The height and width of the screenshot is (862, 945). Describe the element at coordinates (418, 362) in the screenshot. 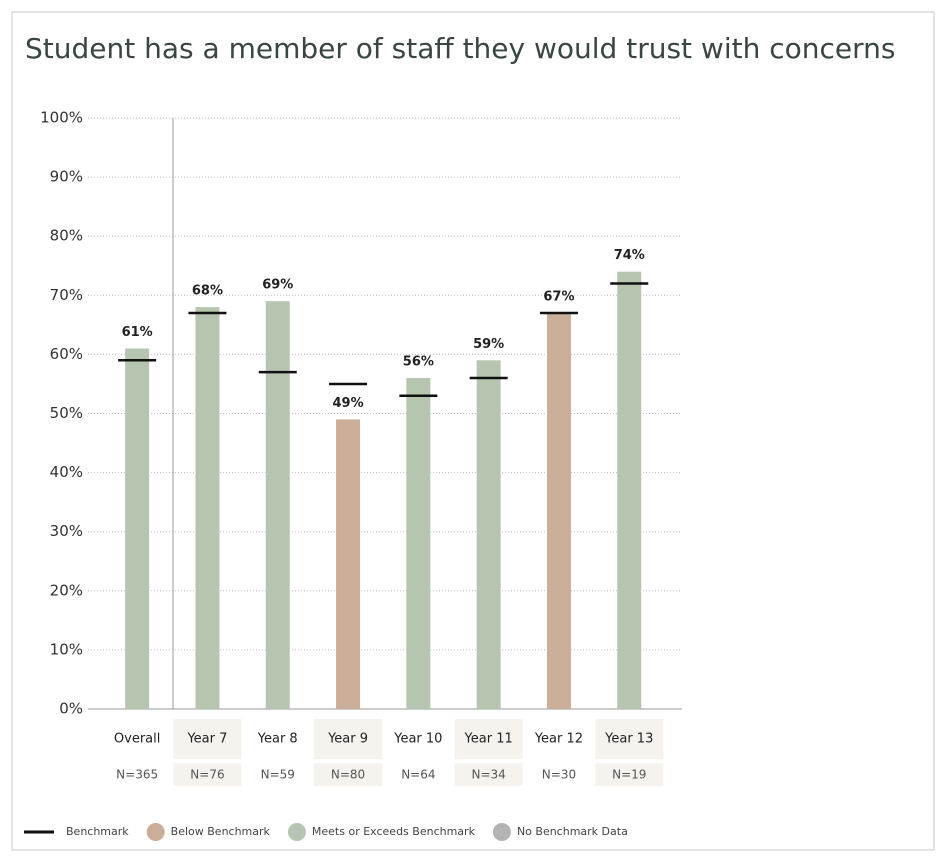

I see `value-label: 56%` at that location.